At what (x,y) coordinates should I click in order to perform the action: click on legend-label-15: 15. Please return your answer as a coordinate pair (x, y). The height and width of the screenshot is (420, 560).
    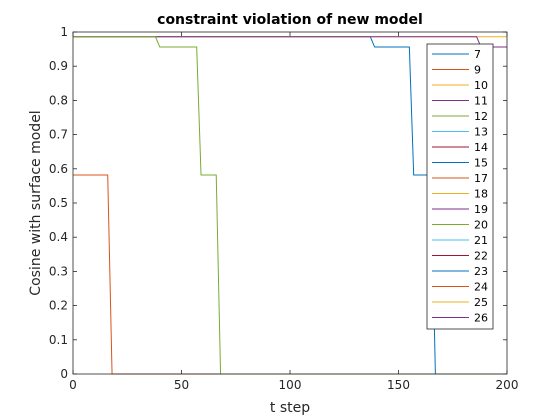
    Looking at the image, I should click on (481, 163).